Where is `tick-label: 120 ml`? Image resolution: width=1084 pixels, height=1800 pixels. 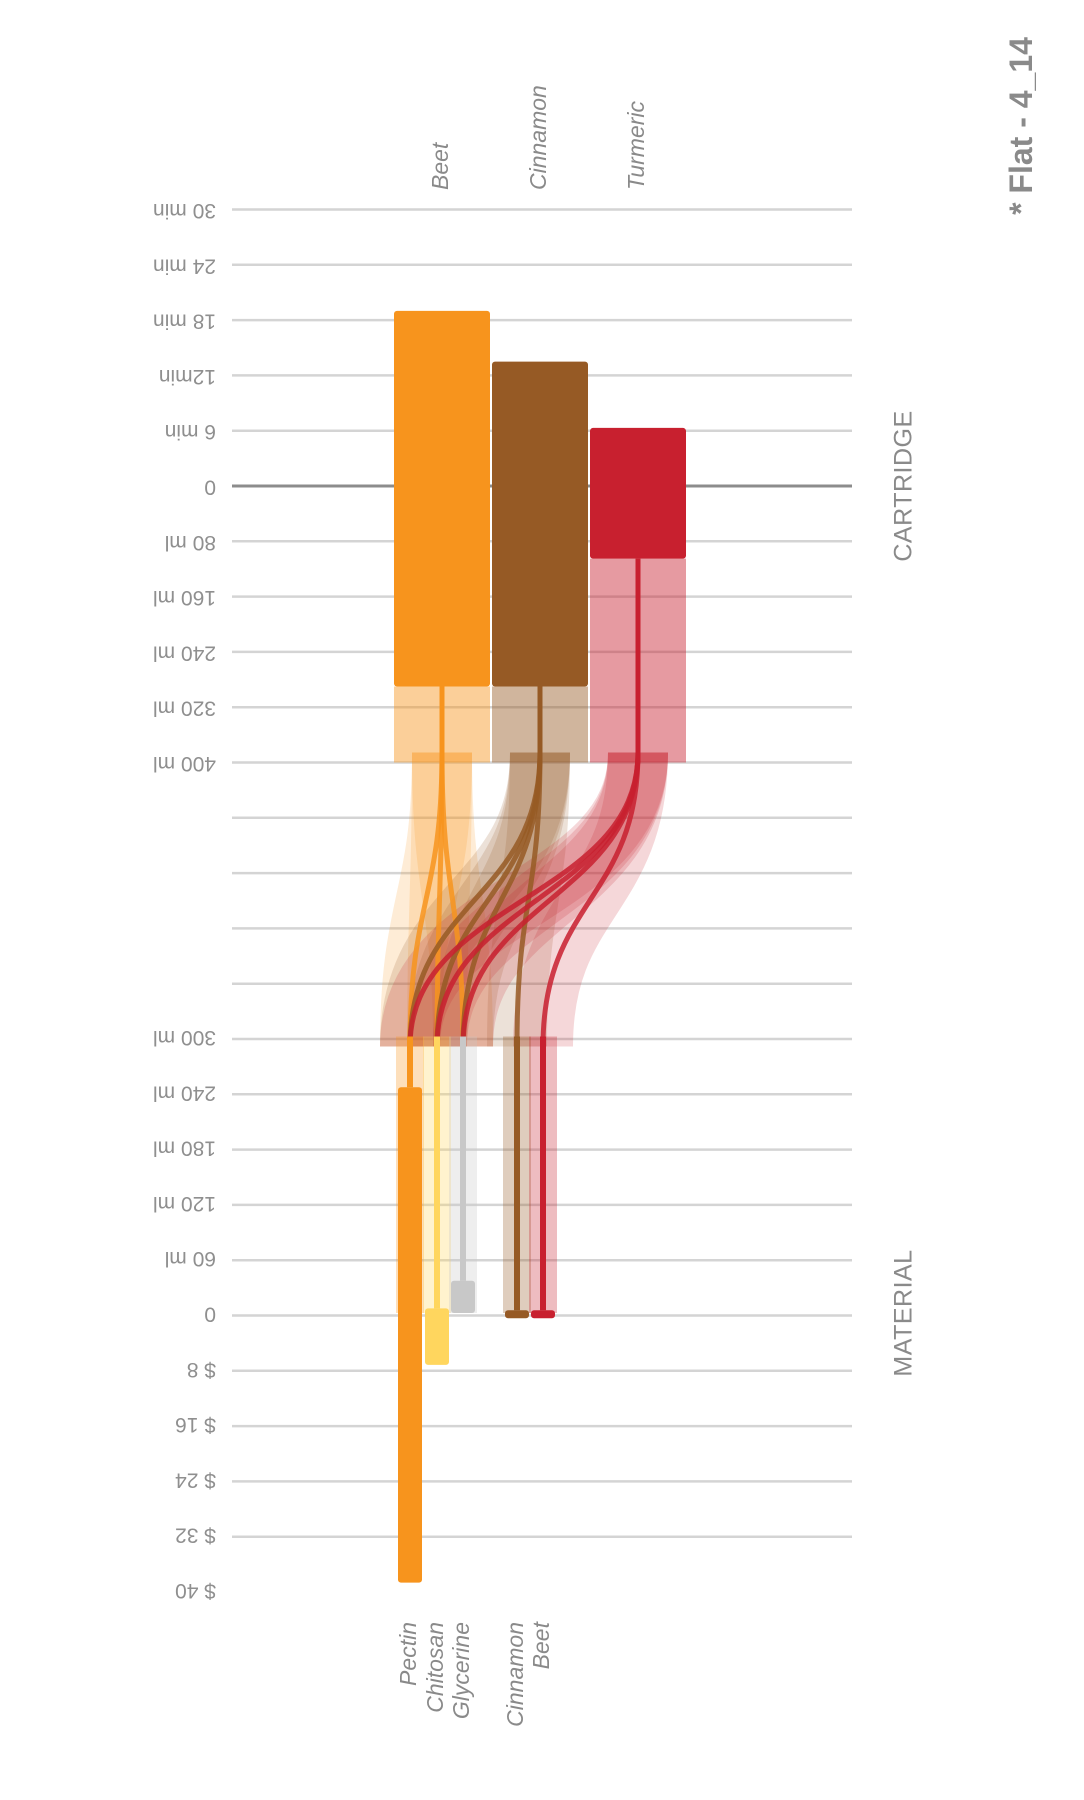
tick-label: 120 ml is located at coordinates (184, 1203).